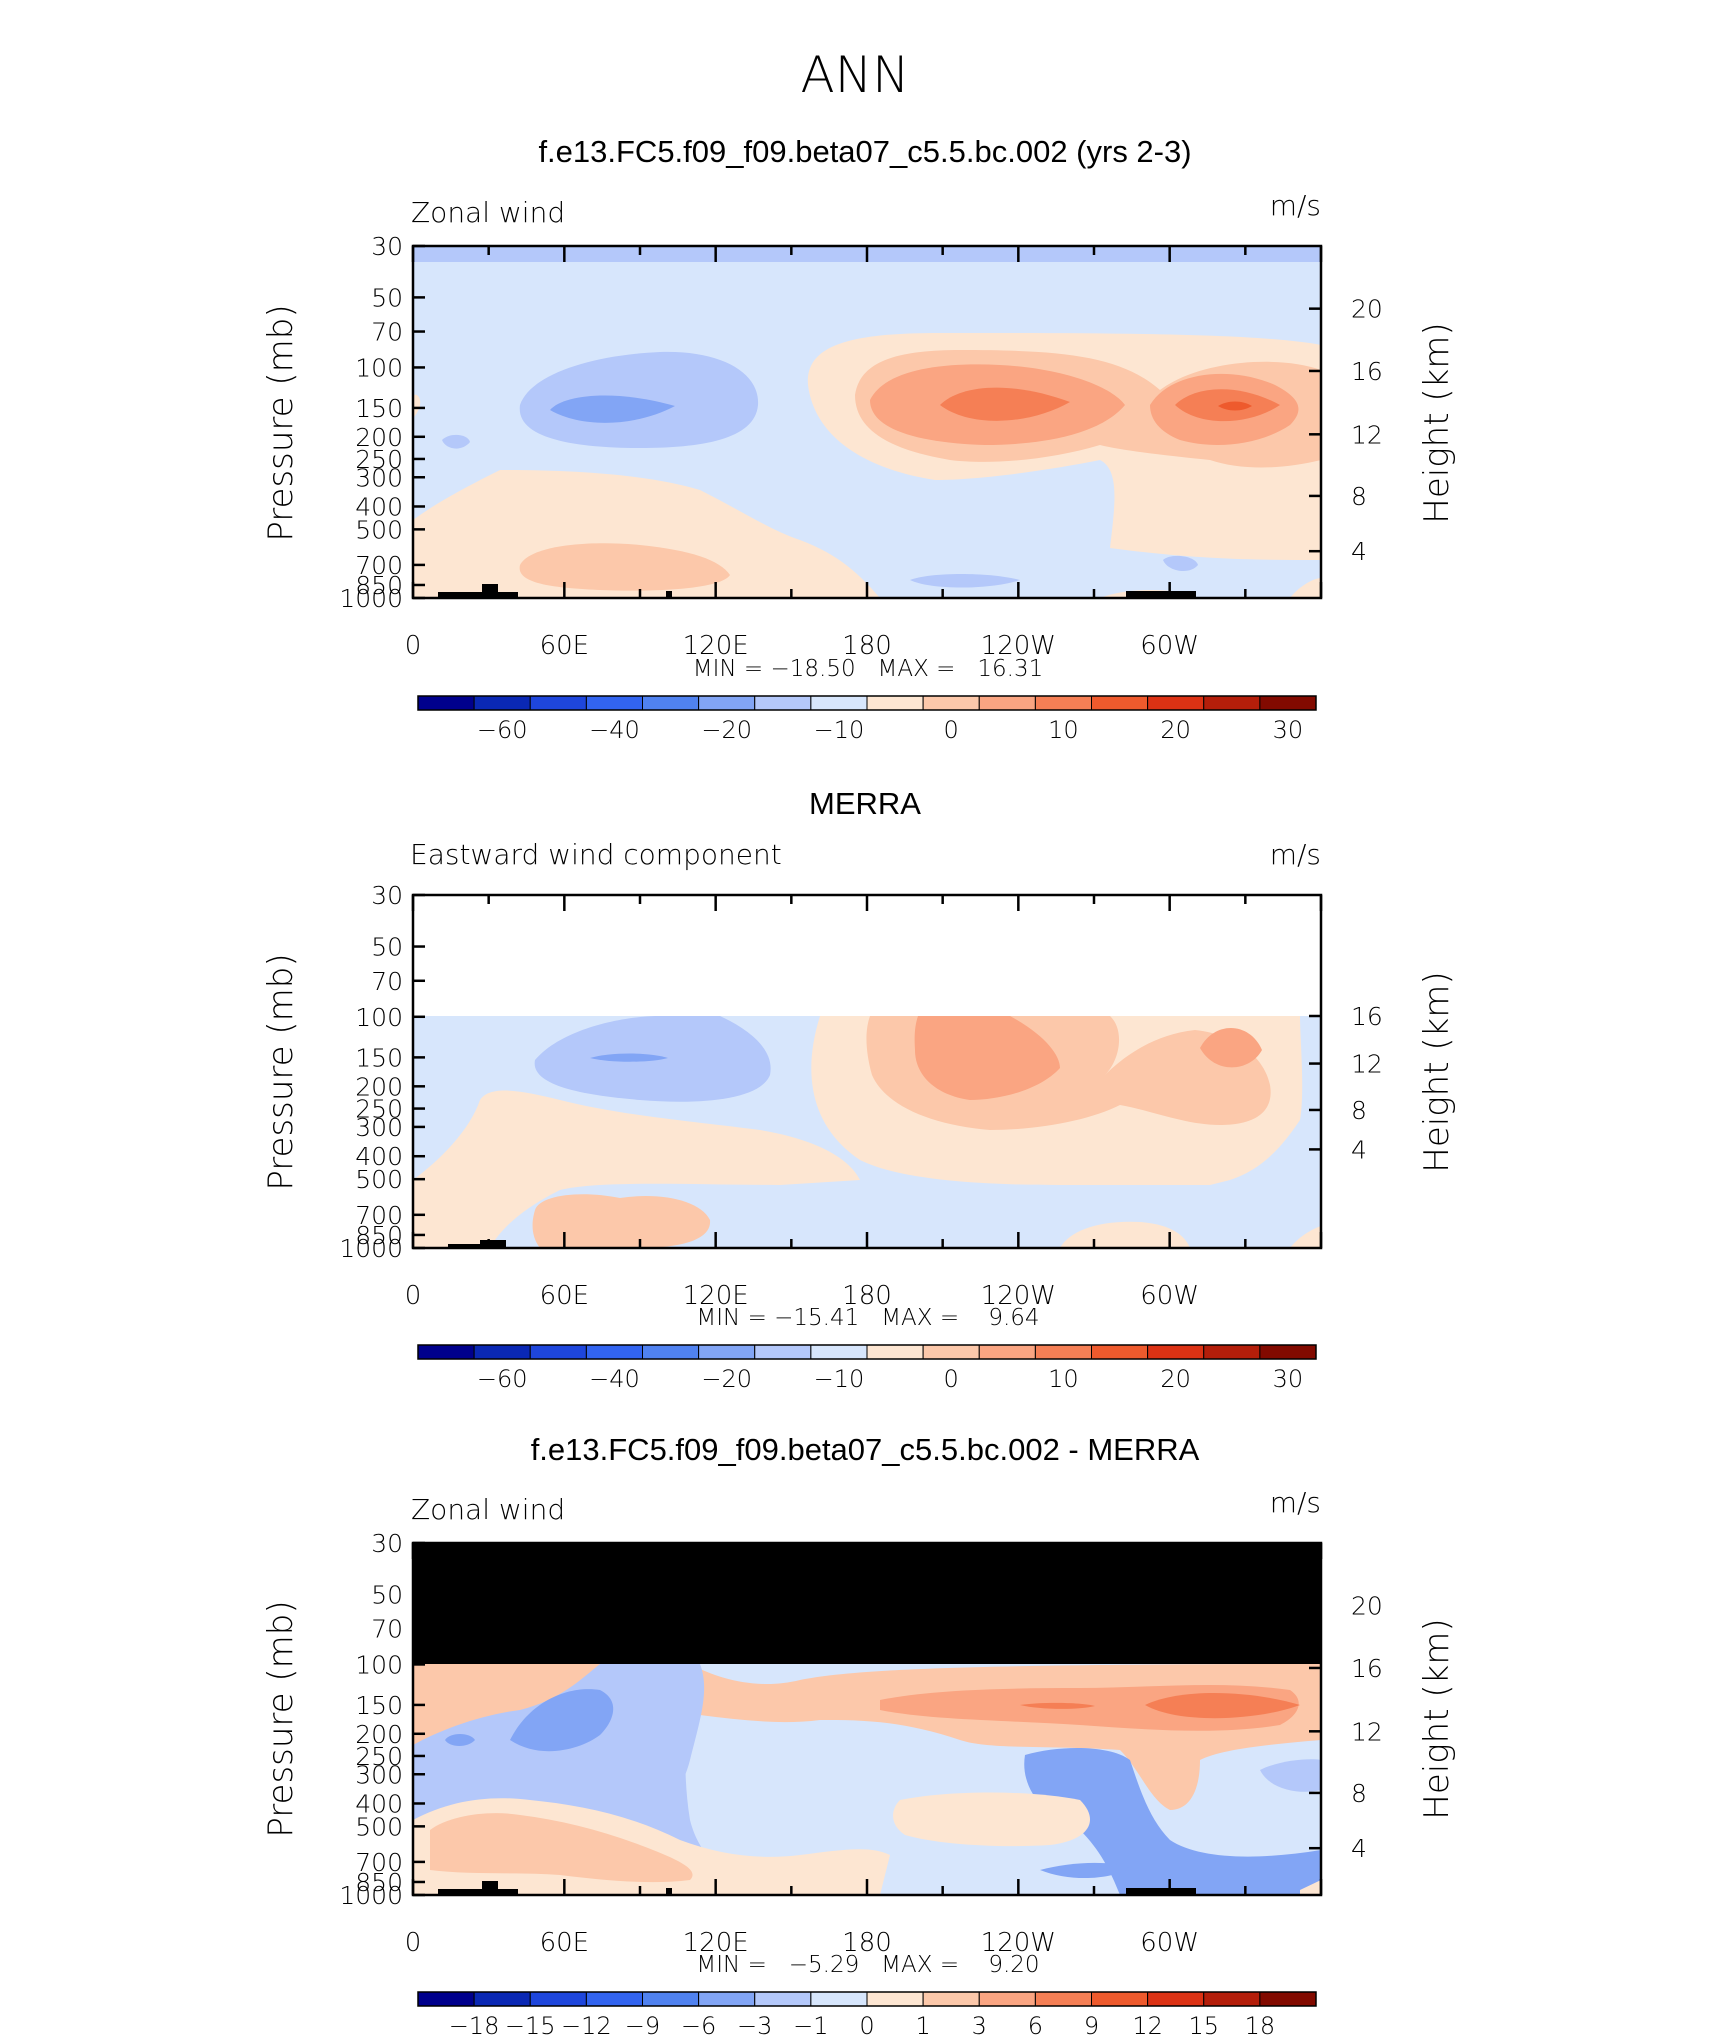 The width and height of the screenshot is (1710, 2038). What do you see at coordinates (1437, 1071) in the screenshot?
I see `panel-2-y2label: Height (km)` at bounding box center [1437, 1071].